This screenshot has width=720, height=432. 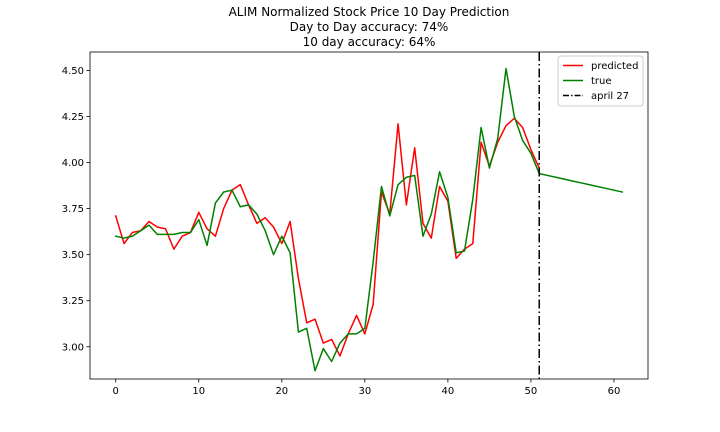 What do you see at coordinates (531, 391) in the screenshot?
I see `x-tick-label: 50` at bounding box center [531, 391].